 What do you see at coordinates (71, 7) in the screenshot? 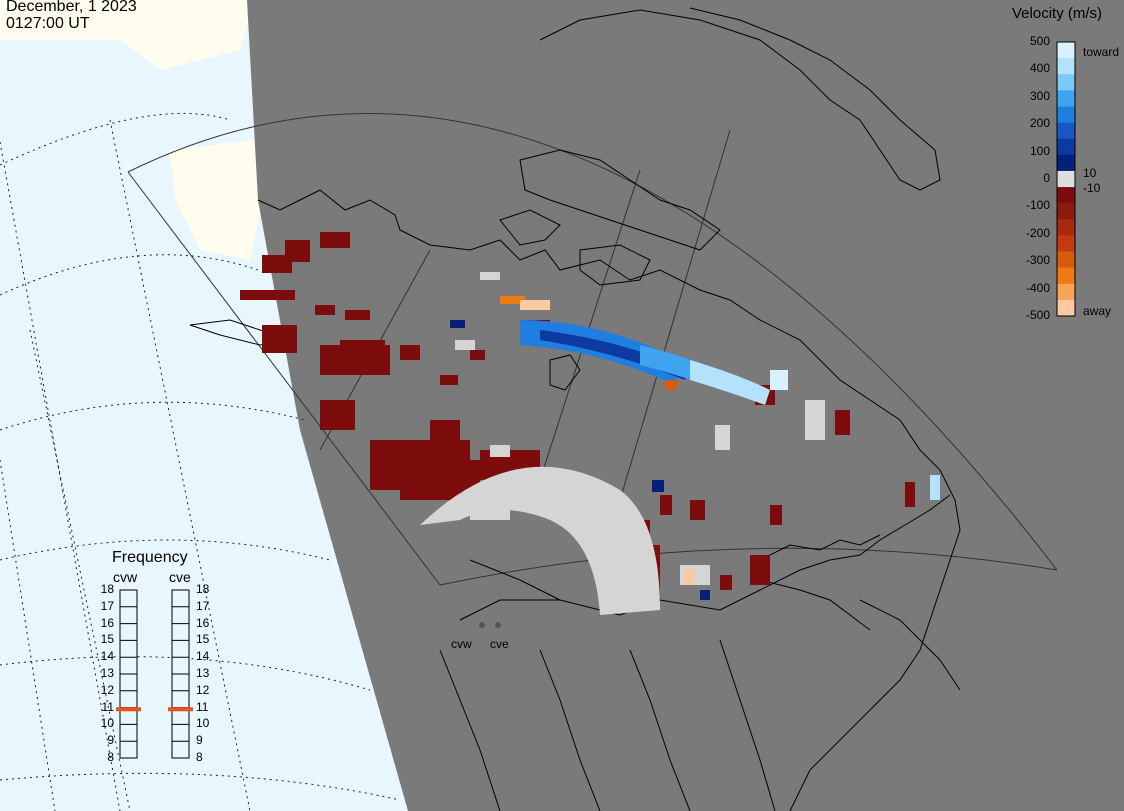
I see `date-label: December, 1 2023` at bounding box center [71, 7].